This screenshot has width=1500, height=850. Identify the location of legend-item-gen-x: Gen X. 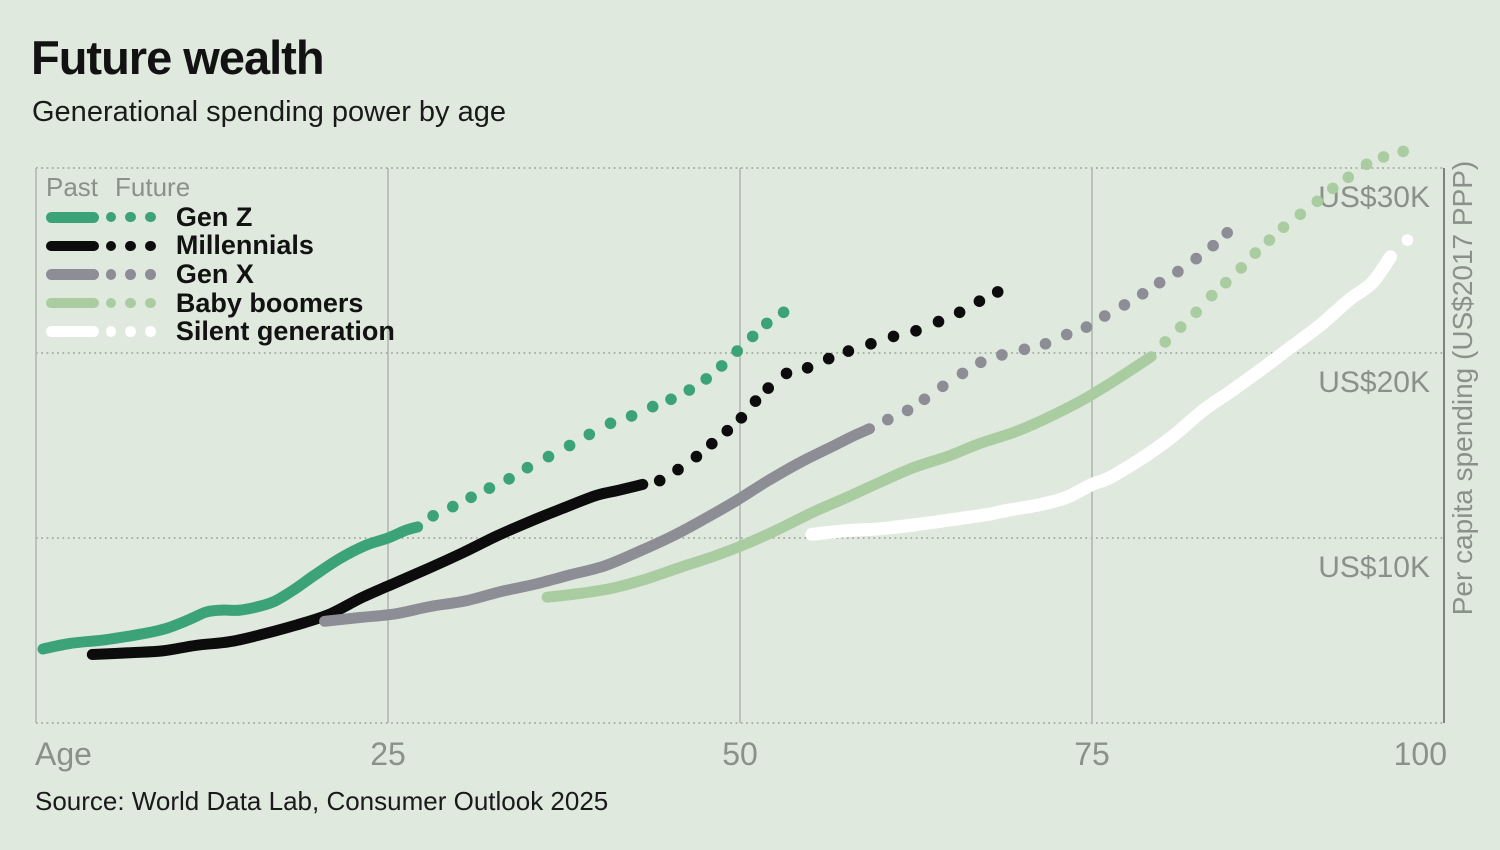
(220, 274).